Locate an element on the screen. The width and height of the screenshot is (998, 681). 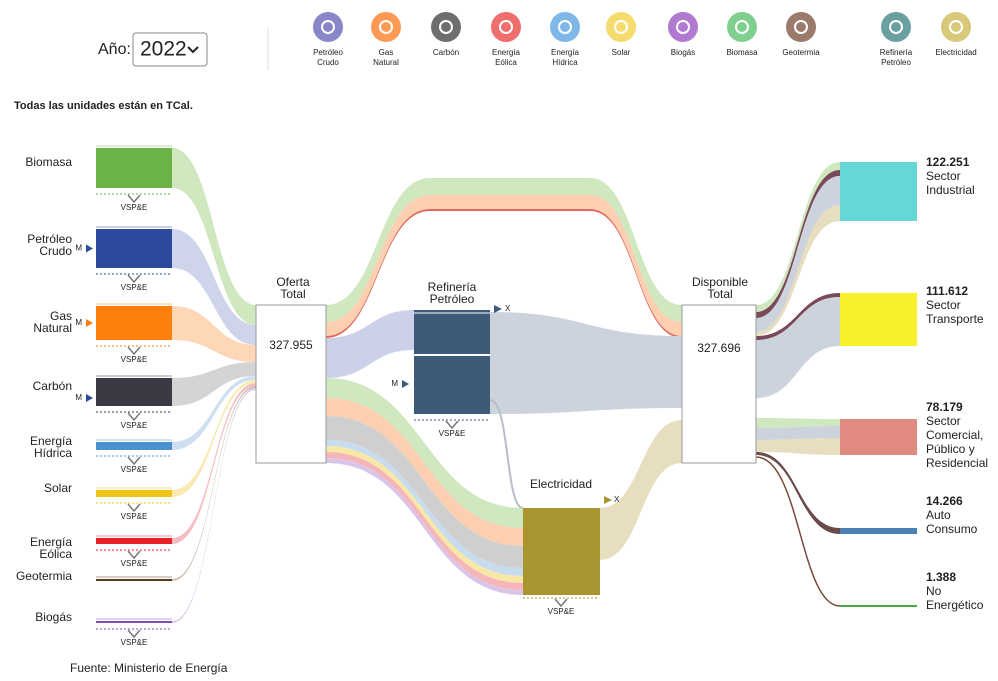
x-marker: X is located at coordinates (617, 499).